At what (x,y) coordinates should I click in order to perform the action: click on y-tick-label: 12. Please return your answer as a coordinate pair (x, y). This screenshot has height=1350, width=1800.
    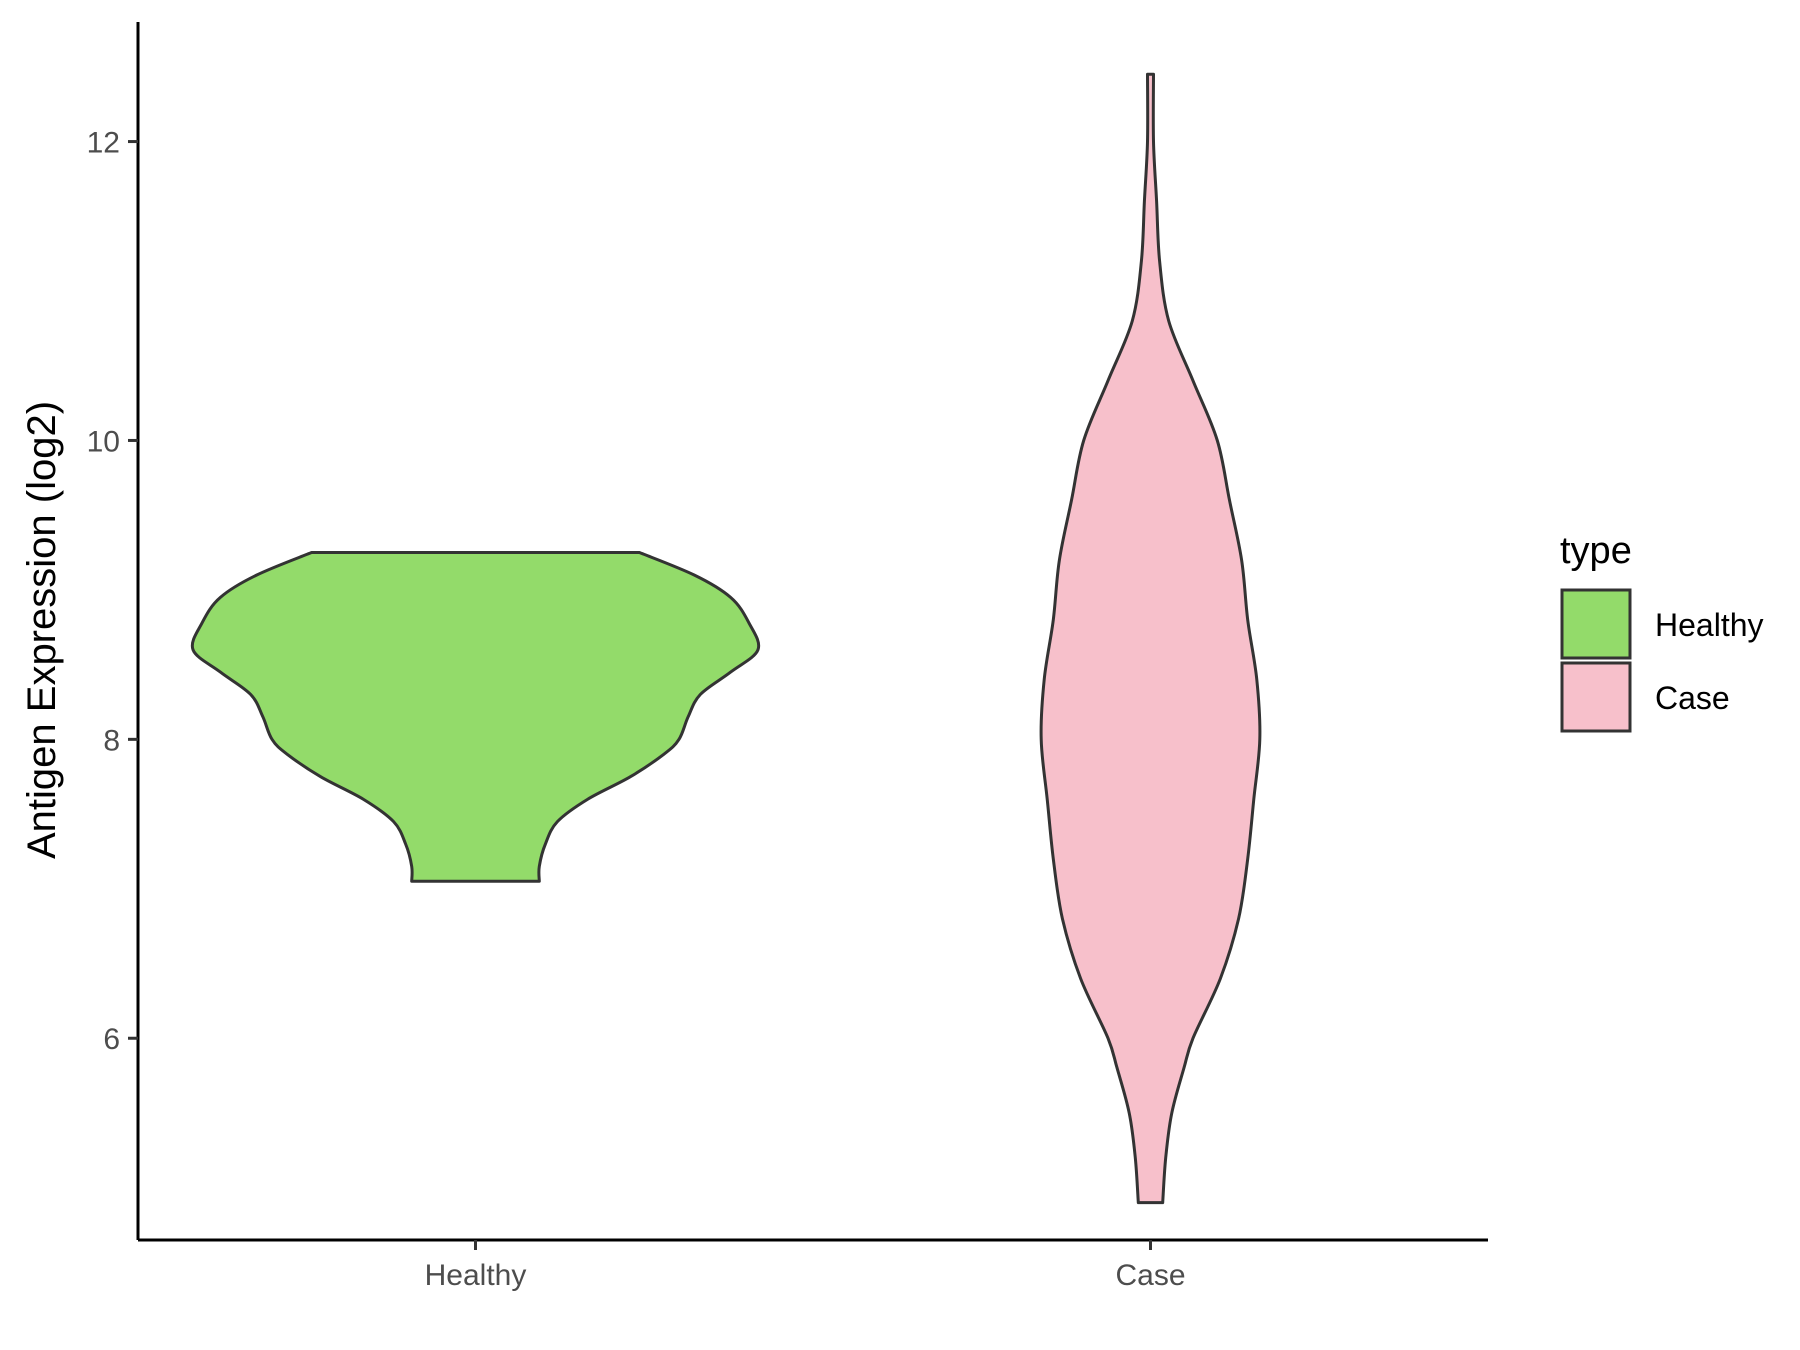
    Looking at the image, I should click on (103, 143).